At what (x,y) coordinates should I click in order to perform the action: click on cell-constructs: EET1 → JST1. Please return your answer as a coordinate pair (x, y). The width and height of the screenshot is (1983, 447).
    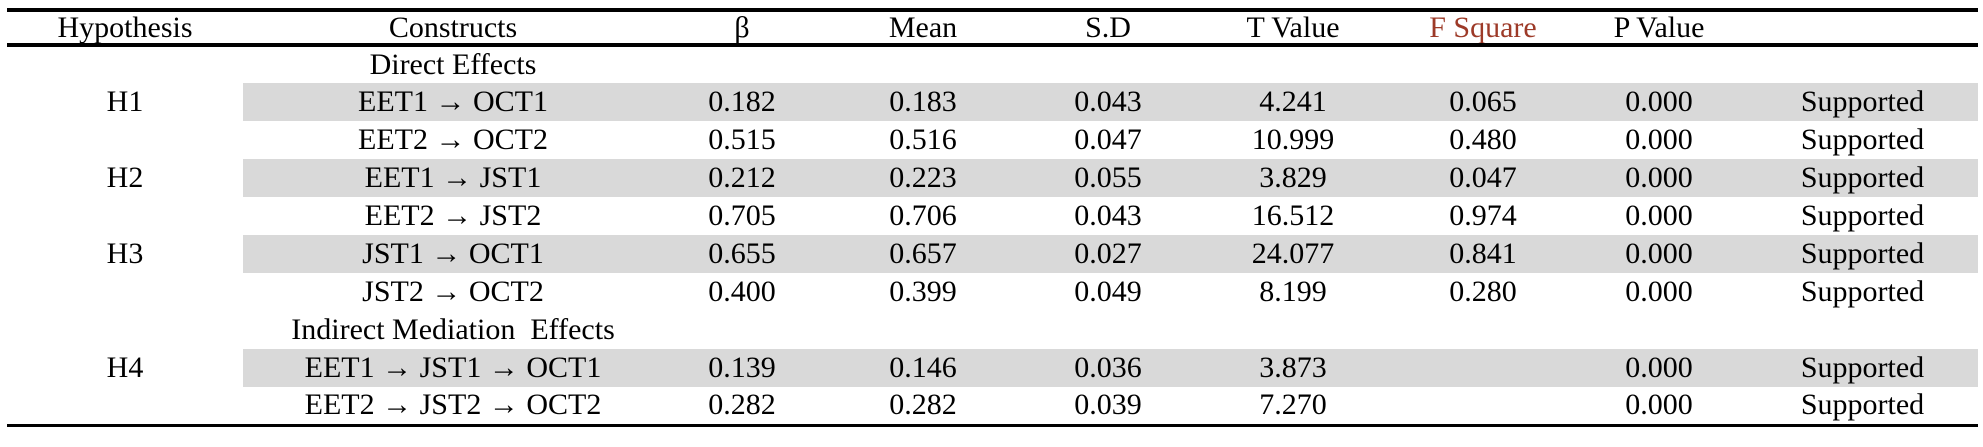
    Looking at the image, I should click on (453, 178).